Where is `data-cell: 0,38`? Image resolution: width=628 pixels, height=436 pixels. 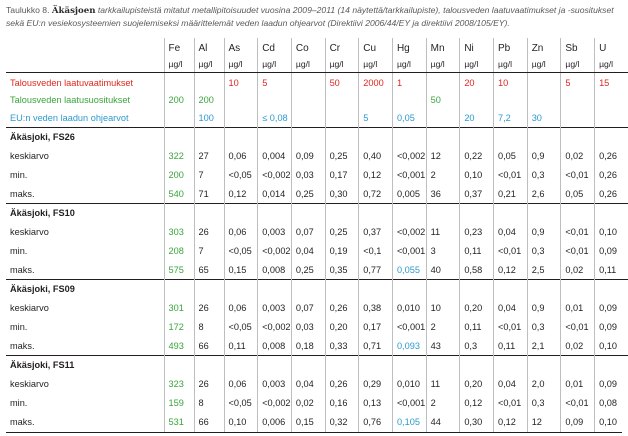
data-cell: 0,38 is located at coordinates (375, 308).